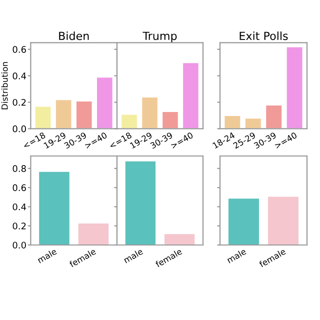 Image resolution: width=320 pixels, height=320 pixels. I want to click on y-tick-label: 0.8, so click(19, 168).